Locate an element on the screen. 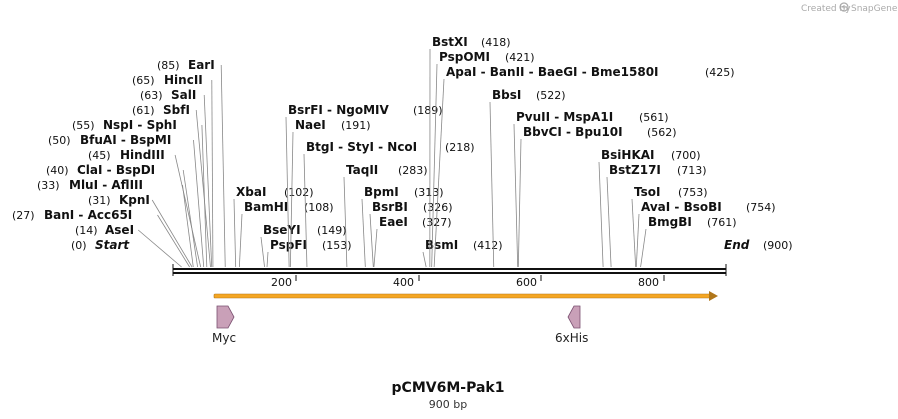 This screenshot has width=898, height=419. site-position: (55) is located at coordinates (83, 125).